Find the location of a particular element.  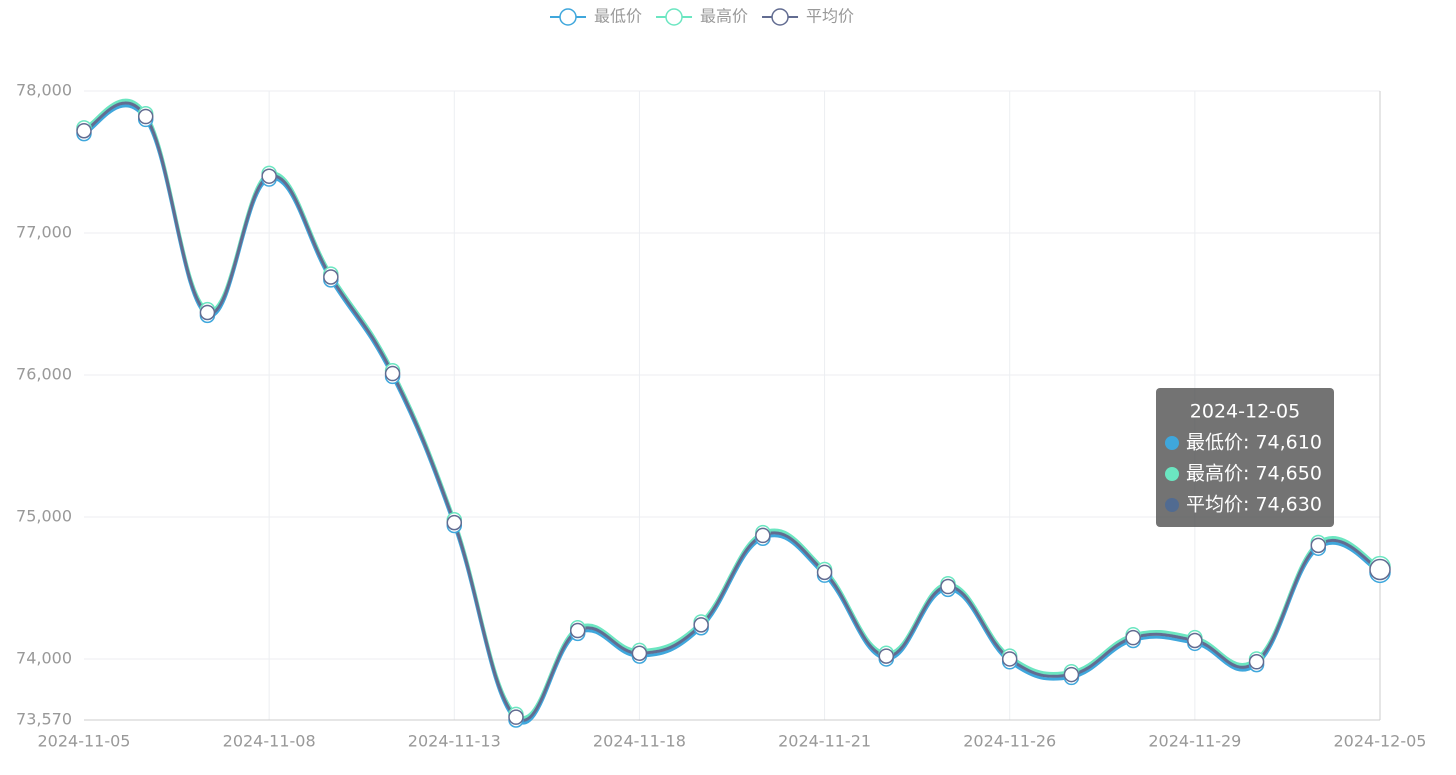

x-tick-label: 2024-11-21 is located at coordinates (824, 741).